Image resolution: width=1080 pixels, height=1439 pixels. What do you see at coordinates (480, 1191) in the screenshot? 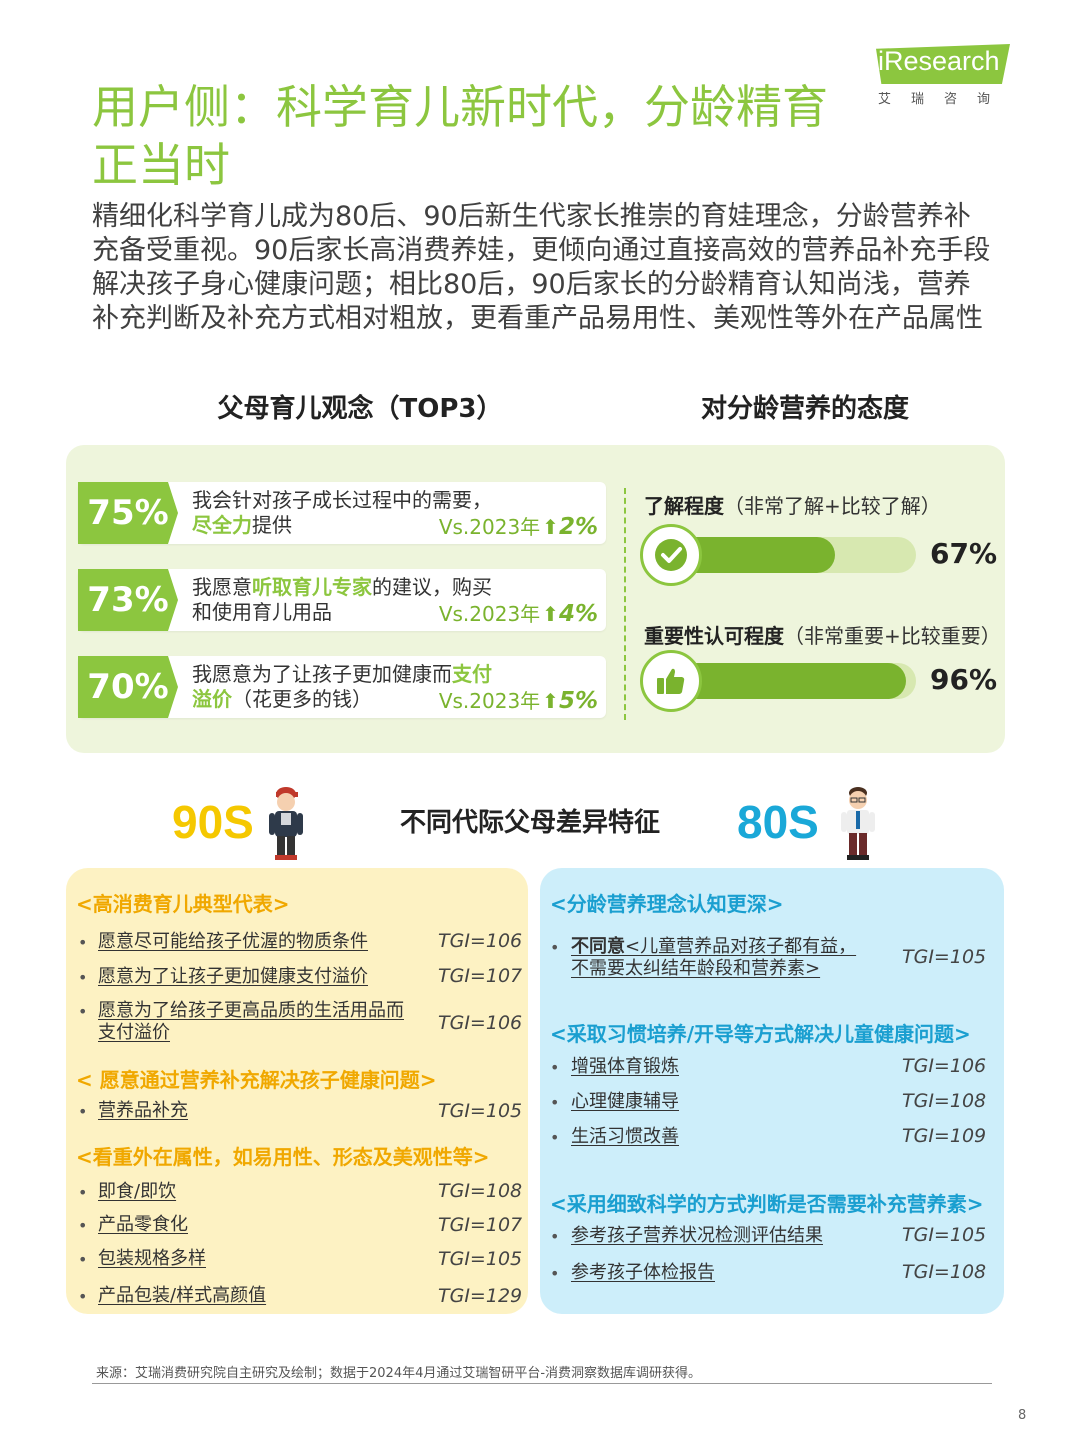
I see `gen-90-tgi: TGI=108` at bounding box center [480, 1191].